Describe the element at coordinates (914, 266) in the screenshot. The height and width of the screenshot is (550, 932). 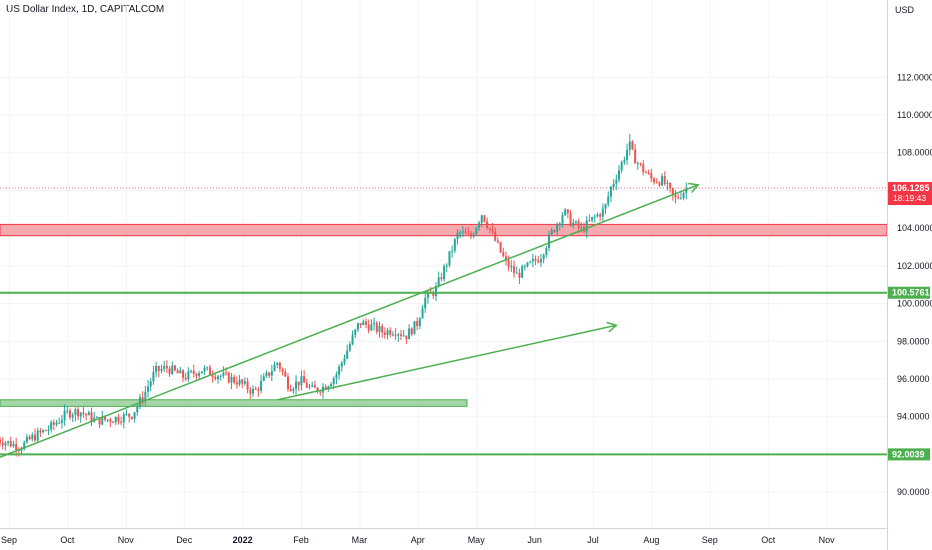
I see `y-tick-label: 102.0000` at that location.